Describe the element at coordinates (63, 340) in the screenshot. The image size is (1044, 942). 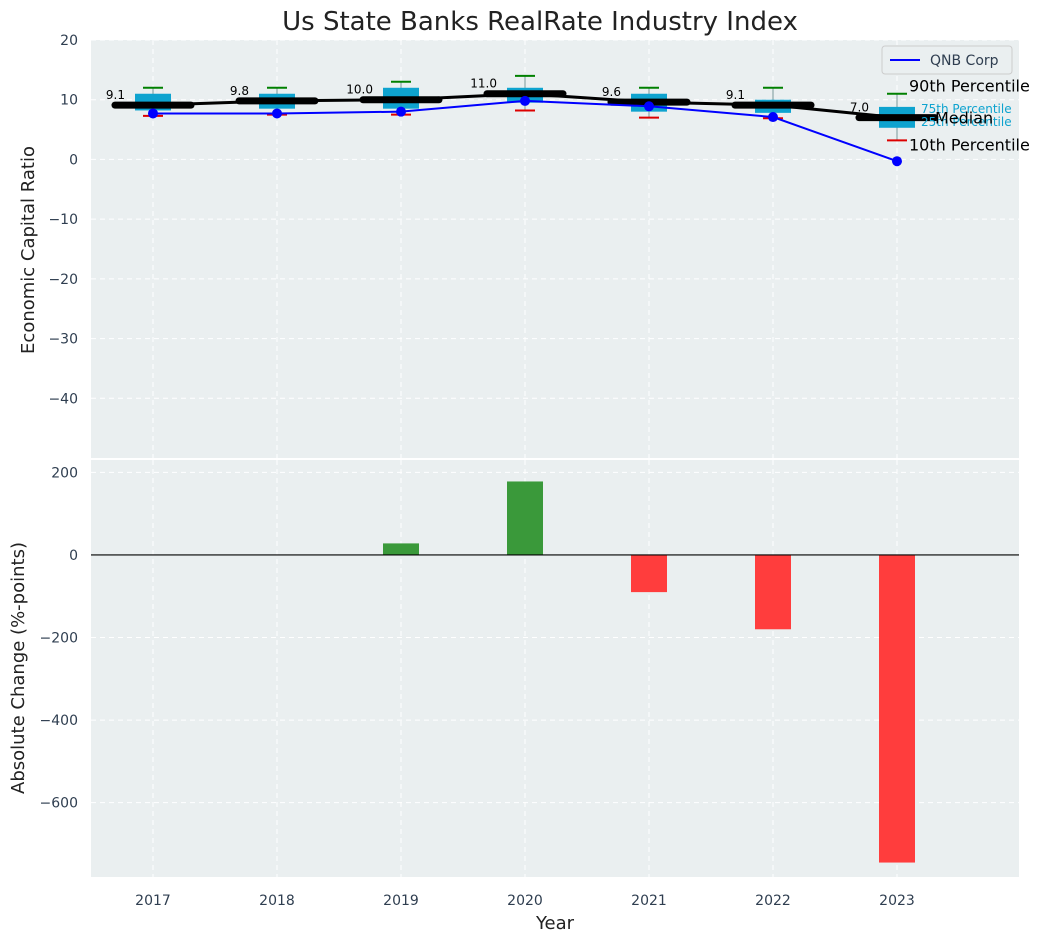
I see `top-y-tick-label: −30` at that location.